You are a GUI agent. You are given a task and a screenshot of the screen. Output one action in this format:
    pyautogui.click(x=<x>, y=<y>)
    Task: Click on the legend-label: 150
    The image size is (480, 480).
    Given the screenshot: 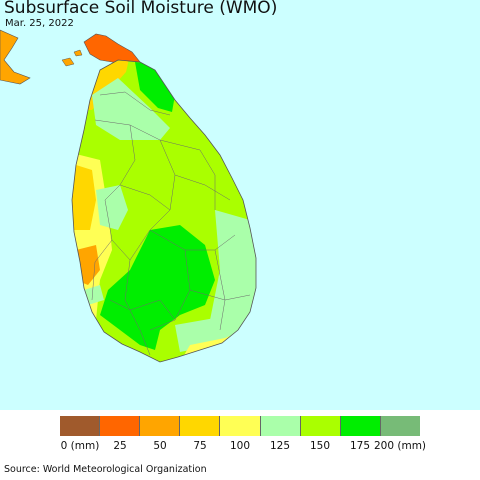 What is the action you would take?
    pyautogui.click(x=320, y=446)
    